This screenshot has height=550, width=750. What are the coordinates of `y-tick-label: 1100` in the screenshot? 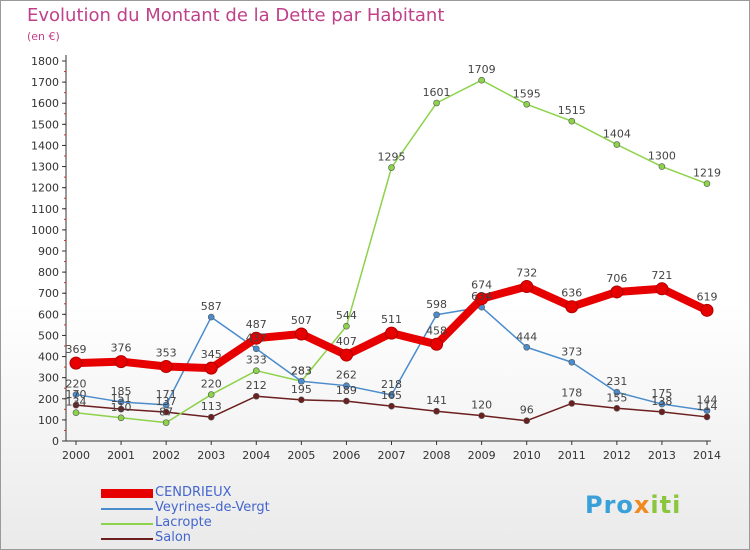 It's located at (45, 209).